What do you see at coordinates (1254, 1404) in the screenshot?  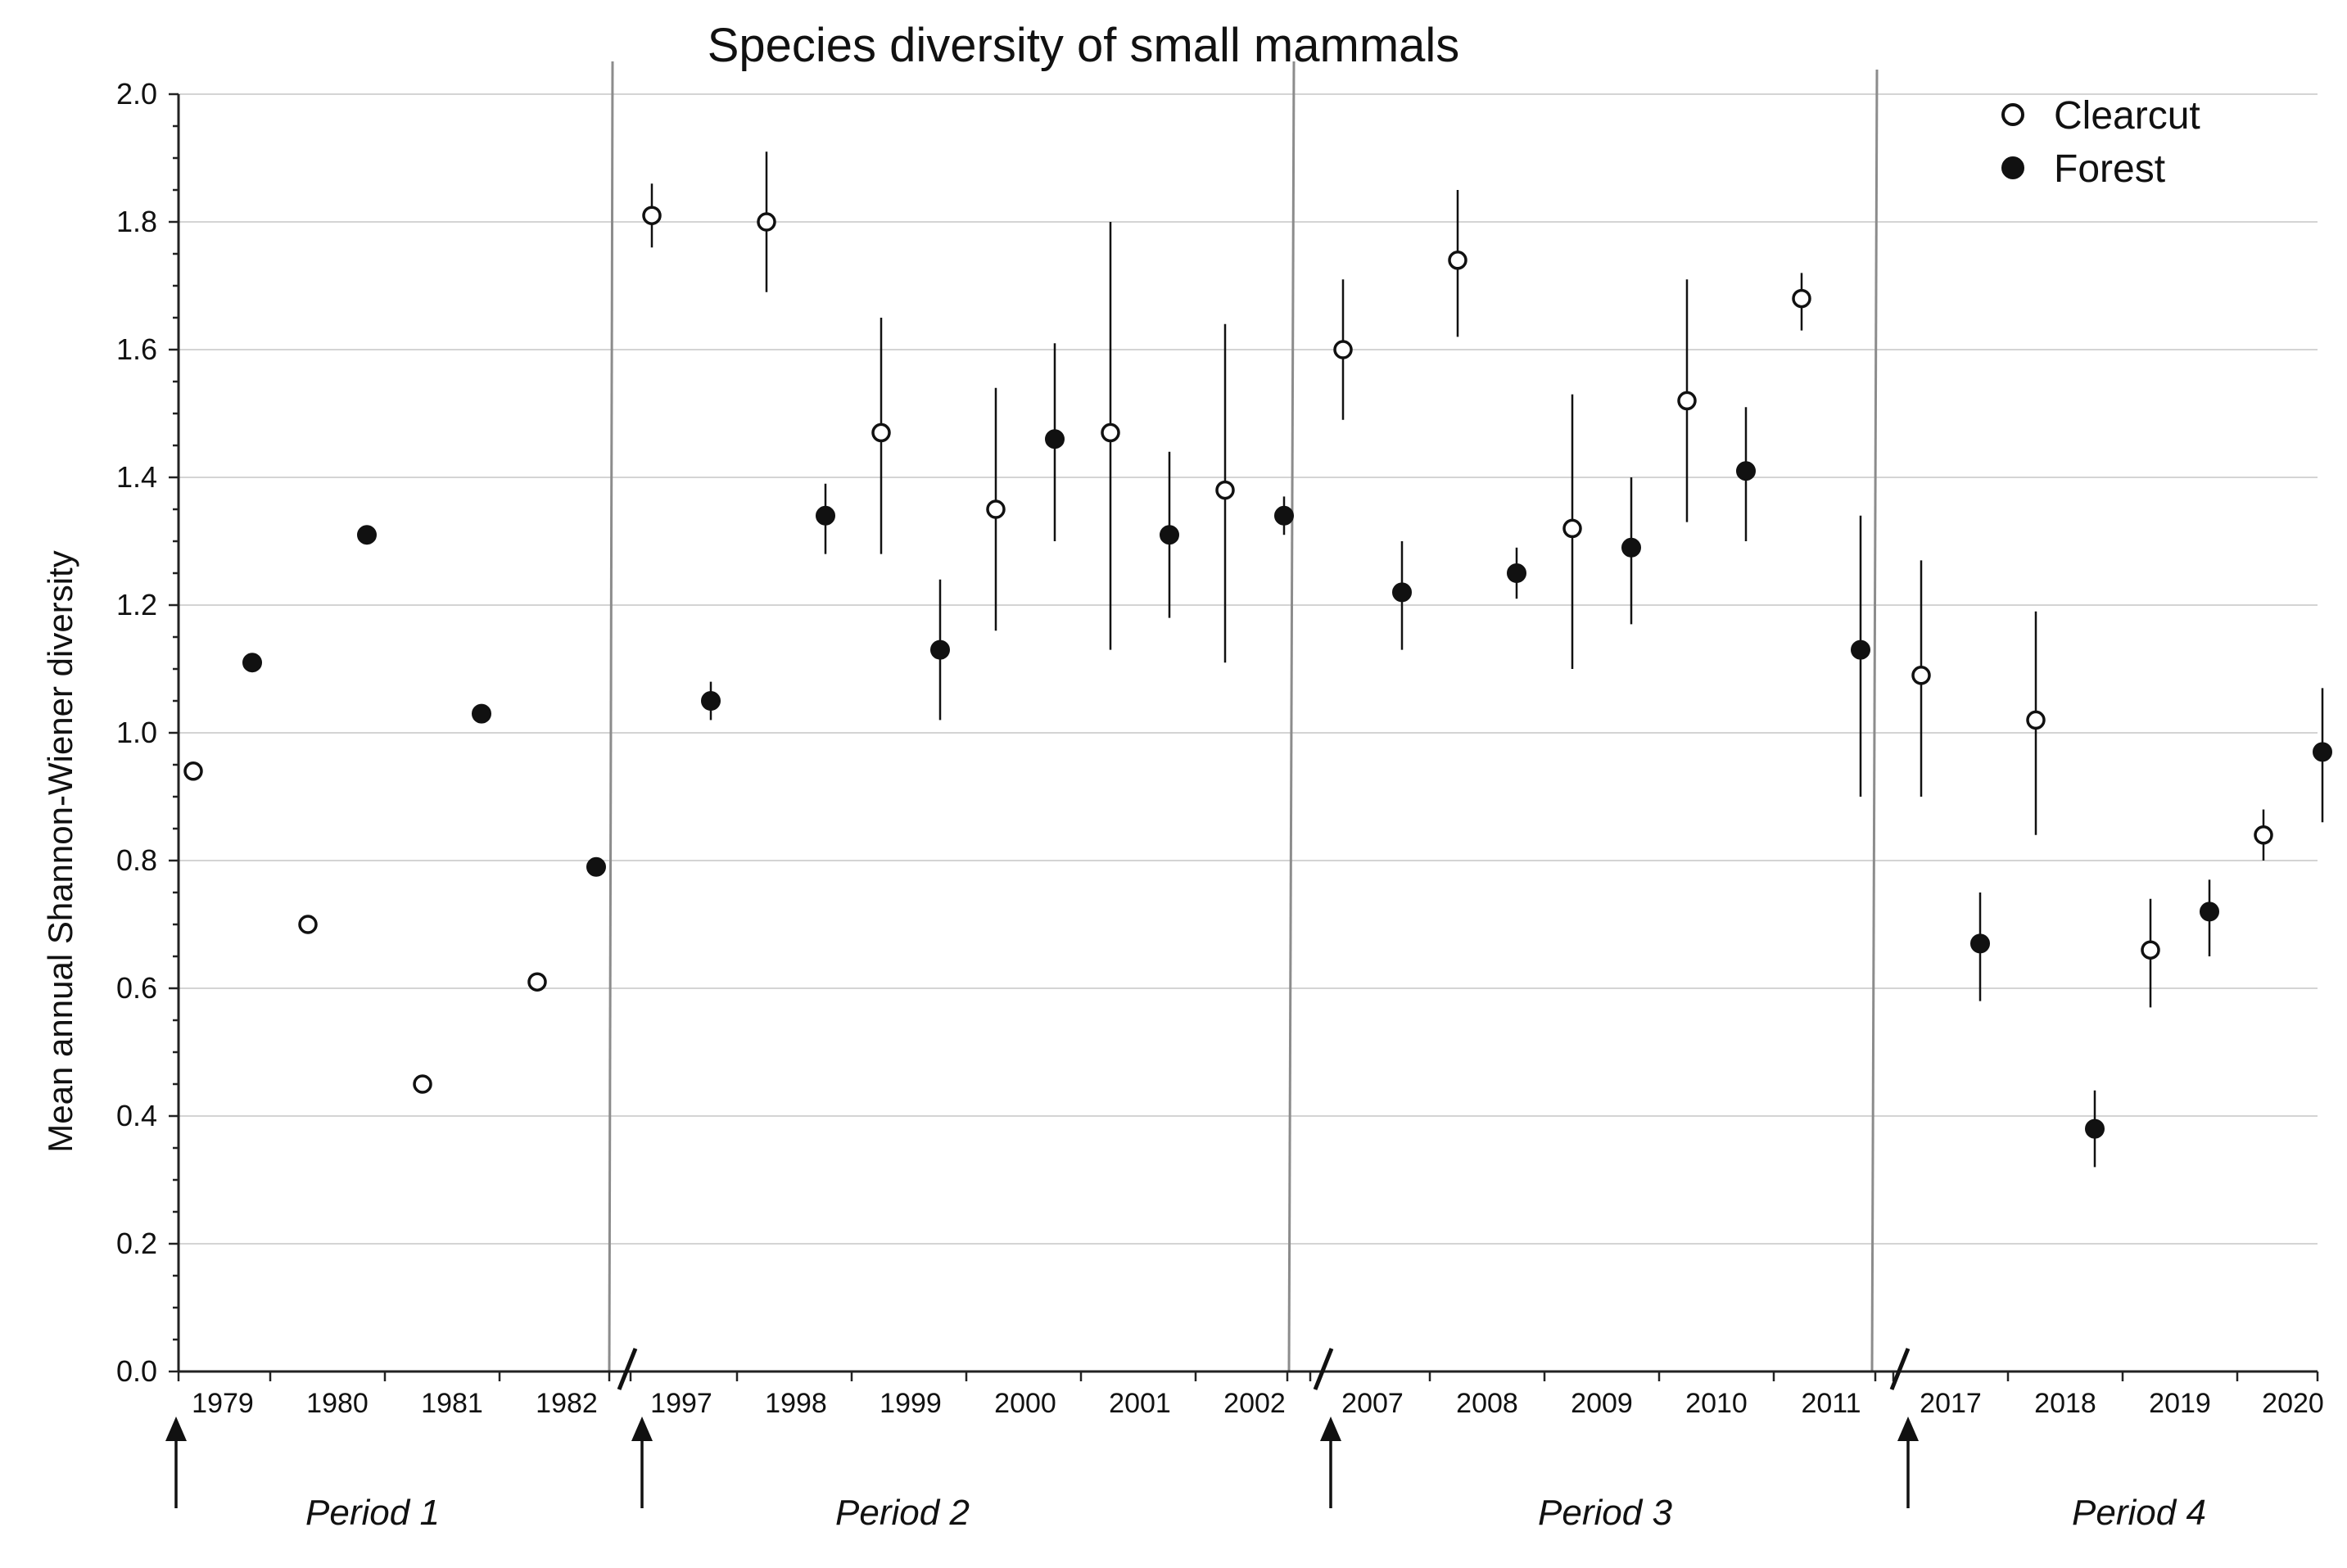 I see `x-tick-label-2002: 2002` at bounding box center [1254, 1404].